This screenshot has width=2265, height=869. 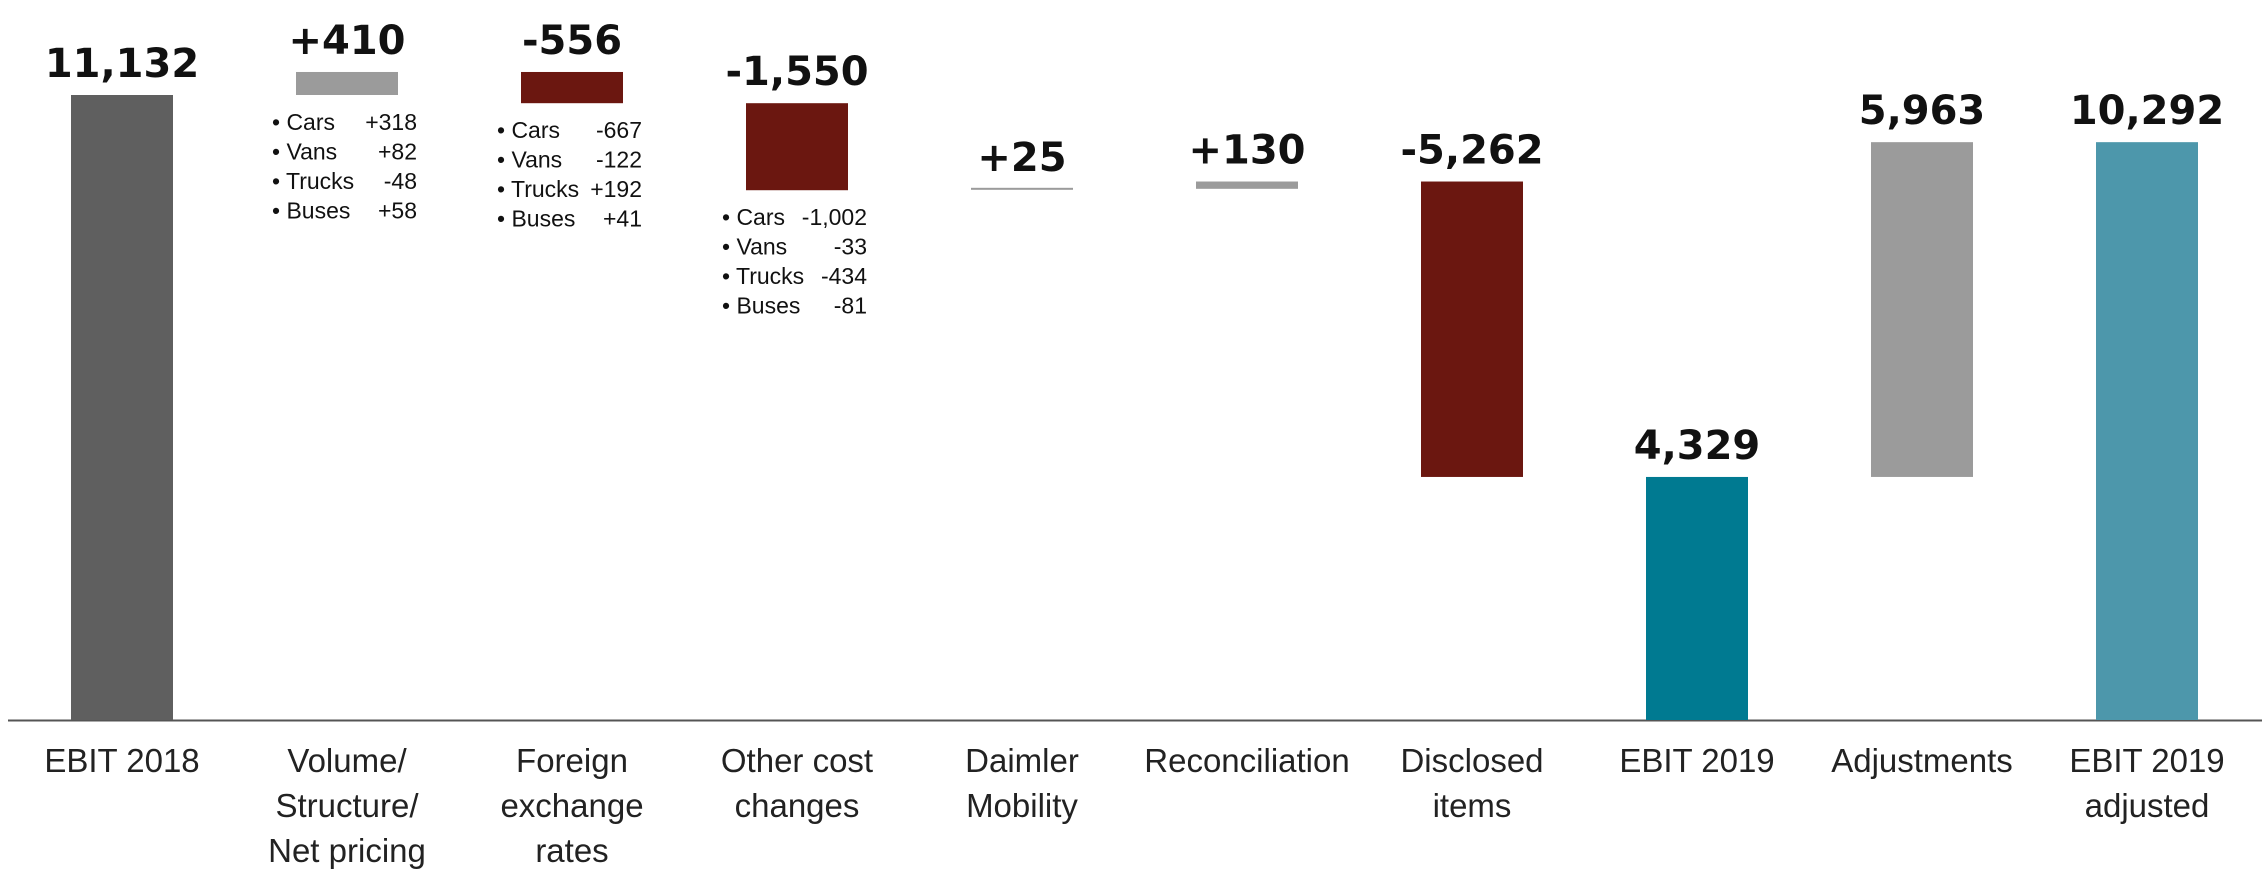 I want to click on detail-segment-1-2: • Trucks, so click(x=313, y=181).